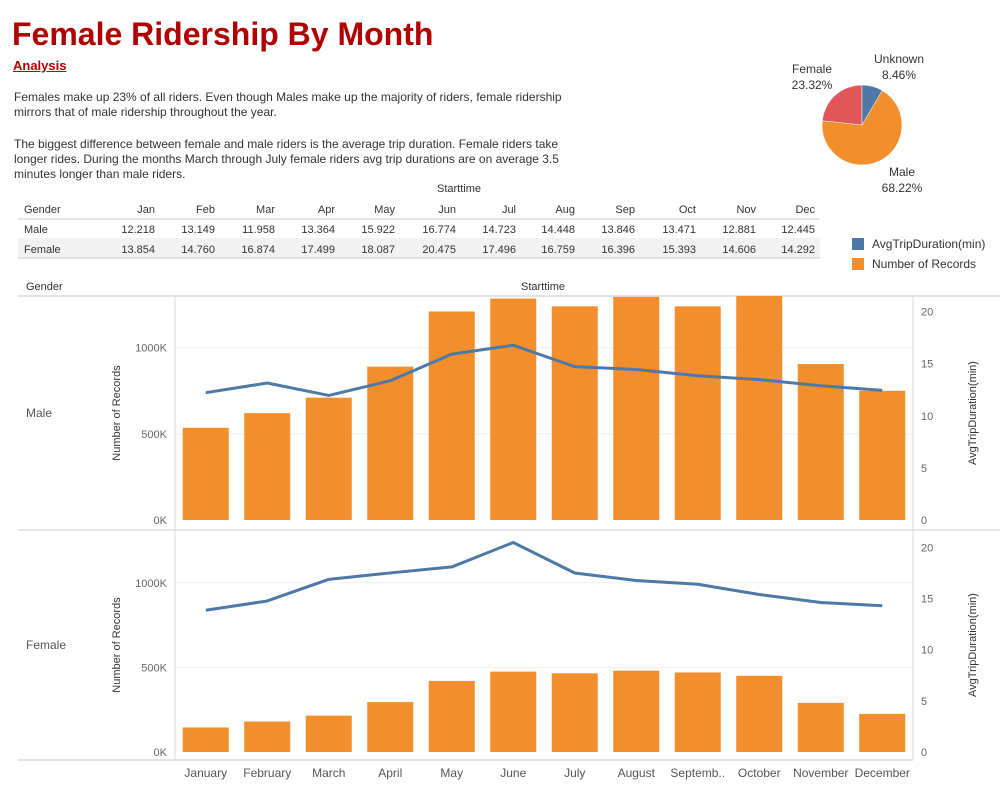 The height and width of the screenshot is (800, 1000). What do you see at coordinates (899, 75) in the screenshot?
I see `pie-percent-unknown: 8.46%` at bounding box center [899, 75].